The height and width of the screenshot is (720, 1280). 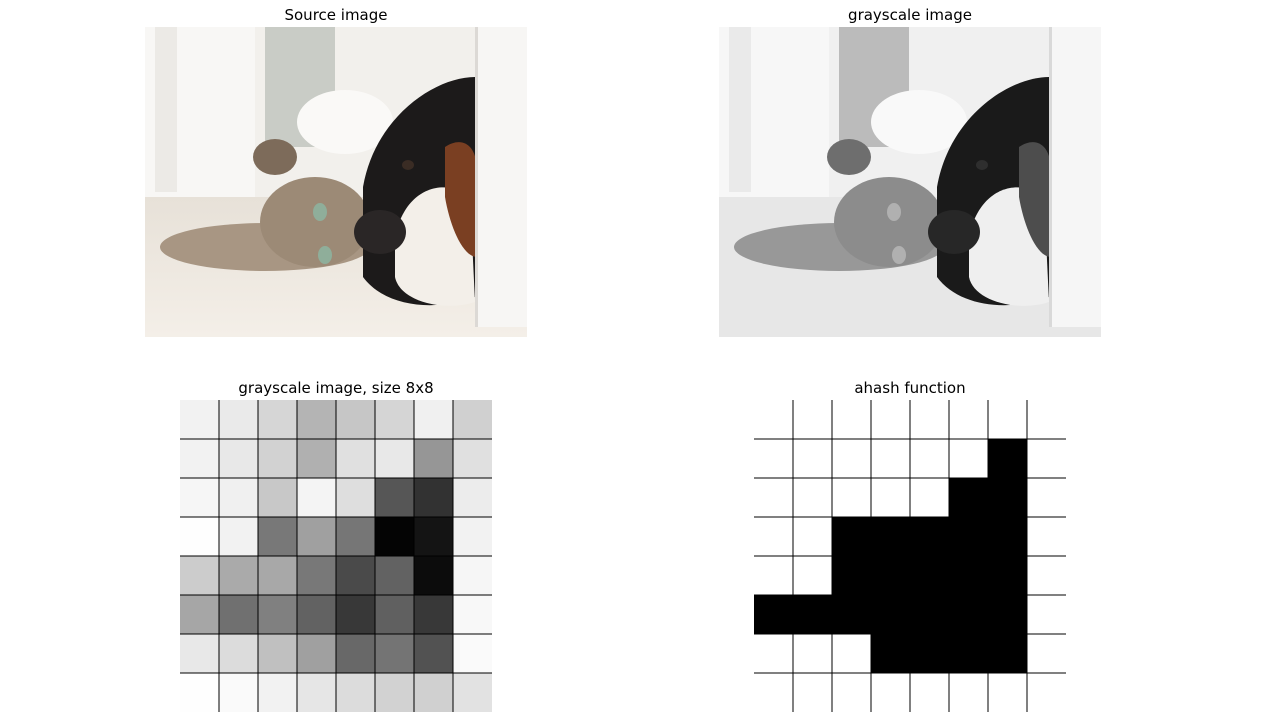 What do you see at coordinates (316, 497) in the screenshot?
I see `gray-cell-r2-c3` at bounding box center [316, 497].